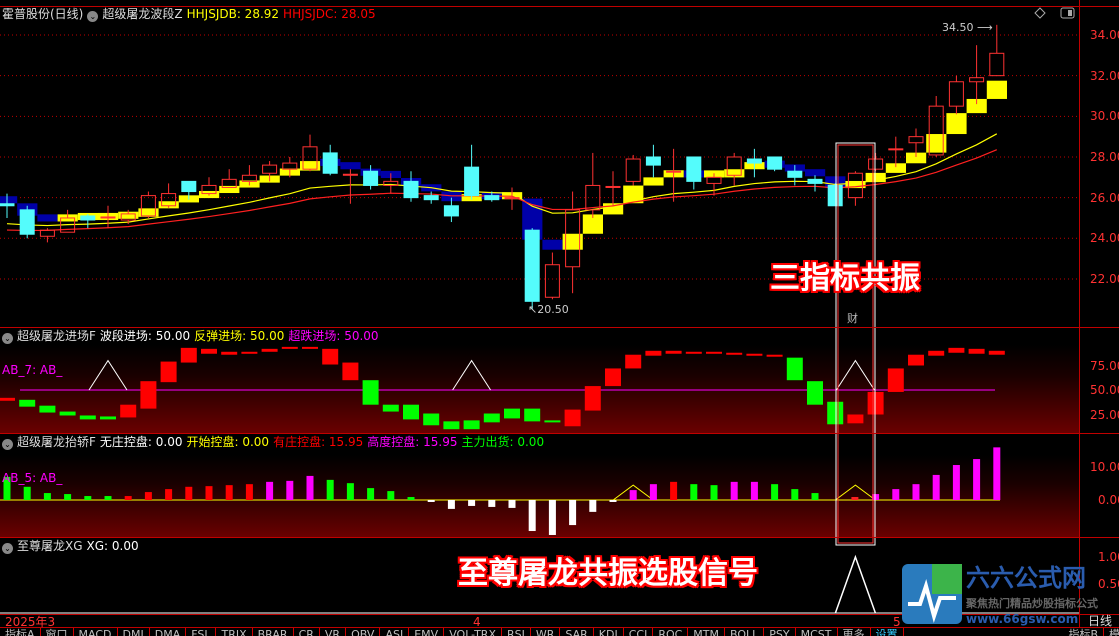  Describe the element at coordinates (546, 632) in the screenshot. I see `tab-15: WR` at that location.